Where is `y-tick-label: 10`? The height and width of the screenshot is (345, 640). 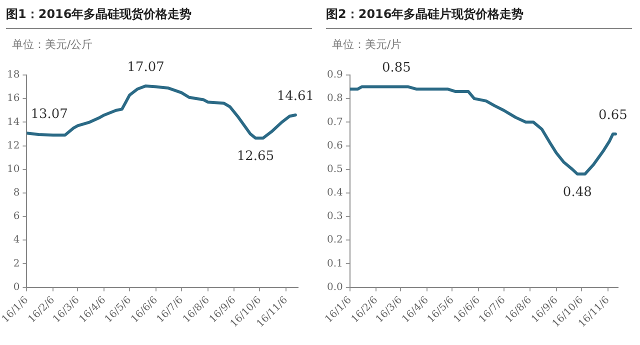
y-tick-label: 10 is located at coordinates (13, 169).